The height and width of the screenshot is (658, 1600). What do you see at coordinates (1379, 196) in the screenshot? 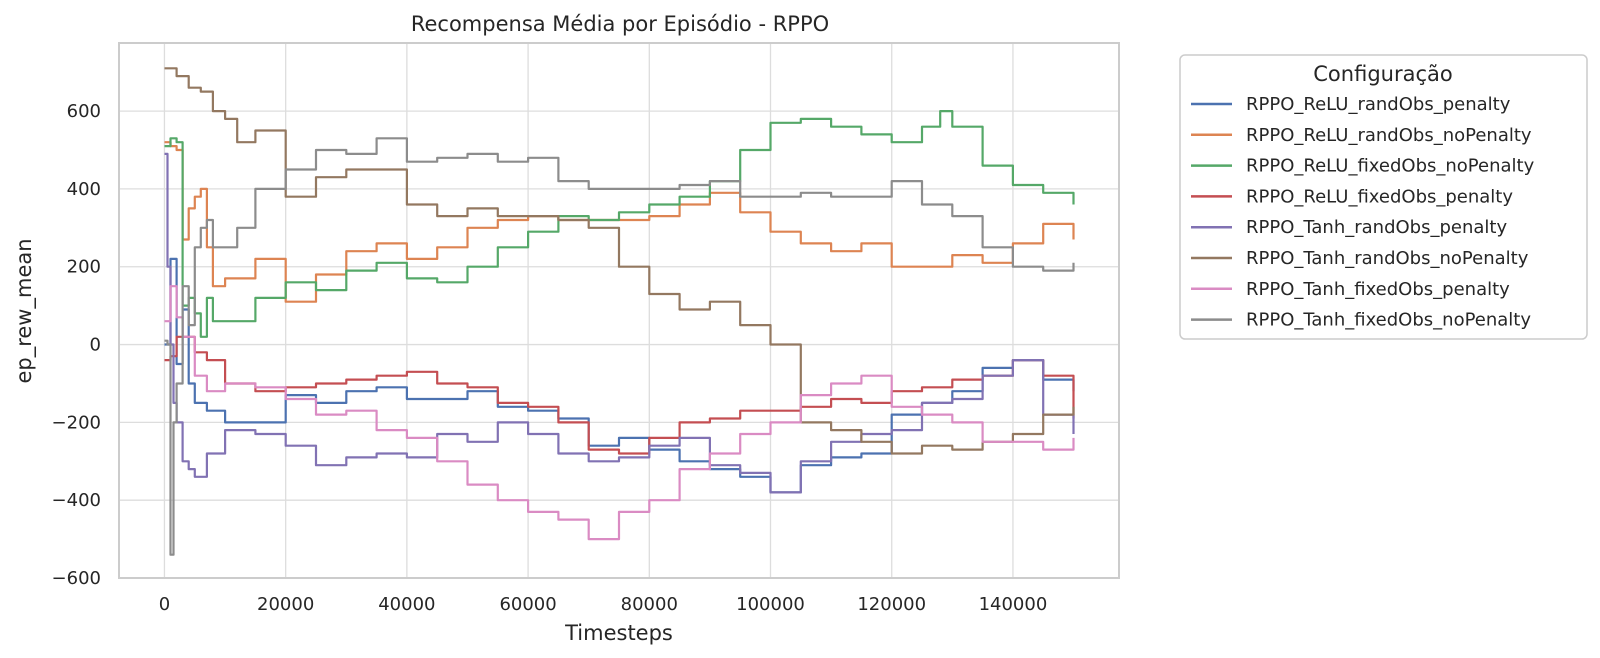
I see `legend-label: RPPO_ReLU_fixedObs_penalty` at bounding box center [1379, 196].